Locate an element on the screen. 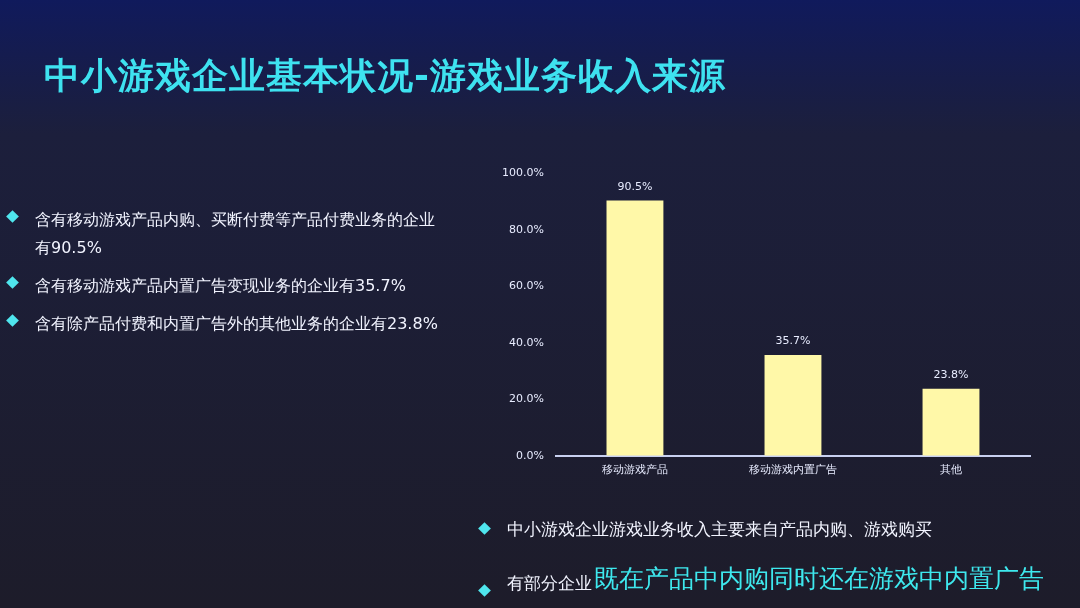 This screenshot has width=1080, height=608. y-tick-label: 80.0% is located at coordinates (526, 229).